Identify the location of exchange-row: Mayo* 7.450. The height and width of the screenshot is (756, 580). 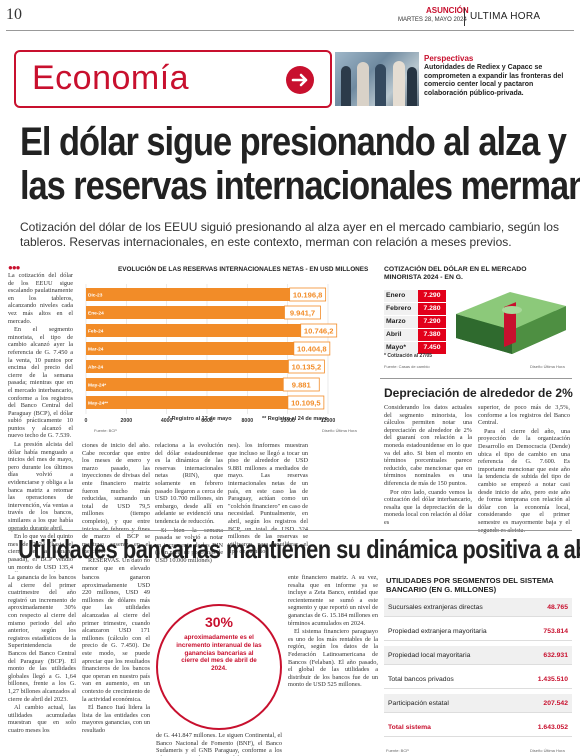
(415, 348).